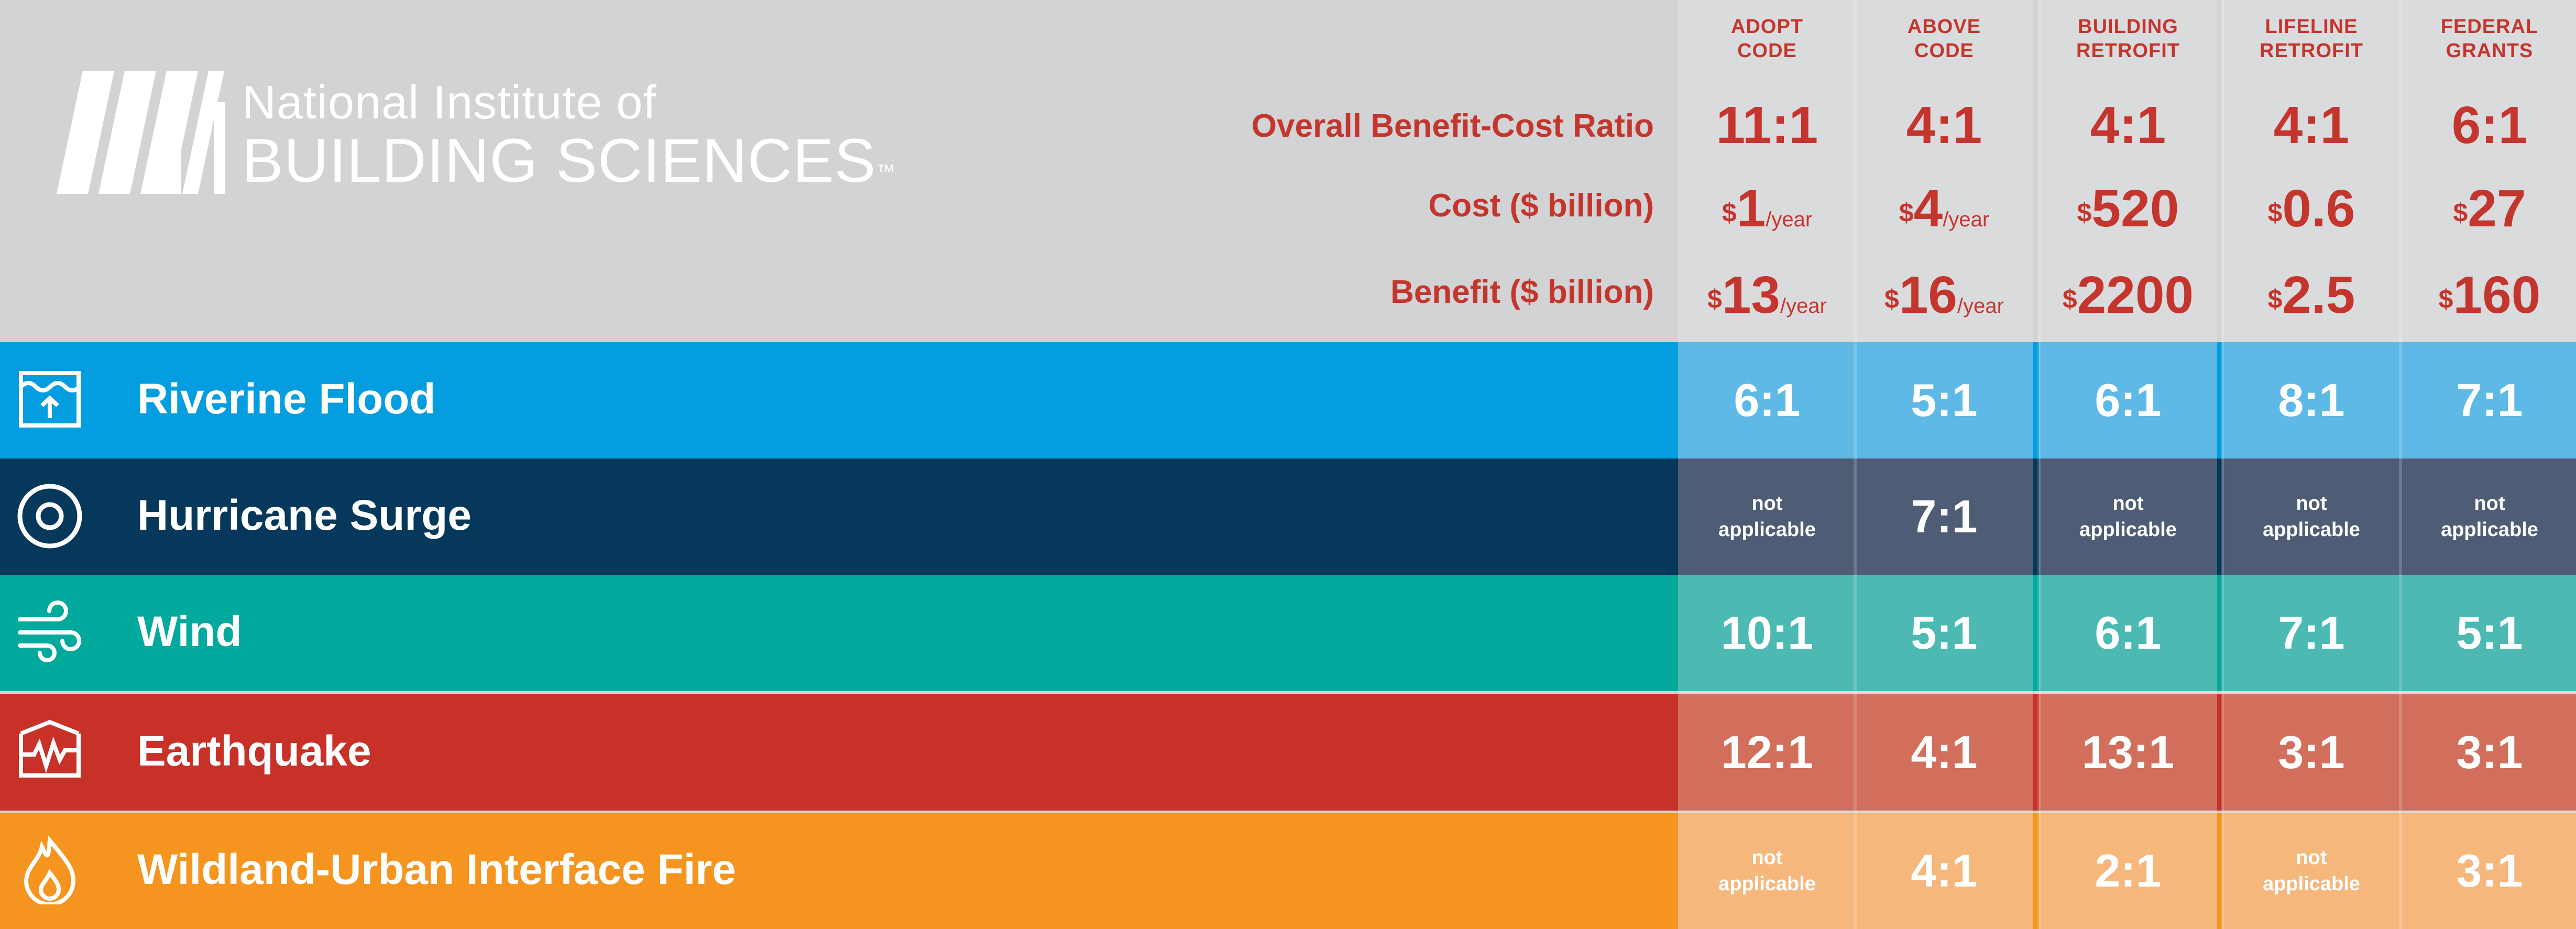 Image resolution: width=2576 pixels, height=929 pixels. I want to click on amount: 2200, so click(2135, 295).